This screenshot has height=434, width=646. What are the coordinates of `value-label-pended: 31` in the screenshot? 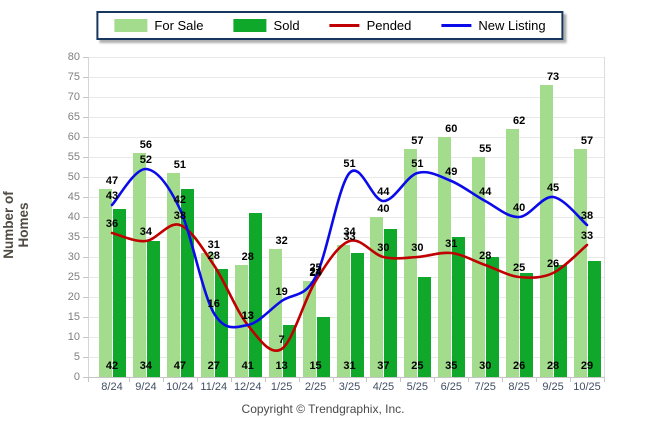 It's located at (451, 244).